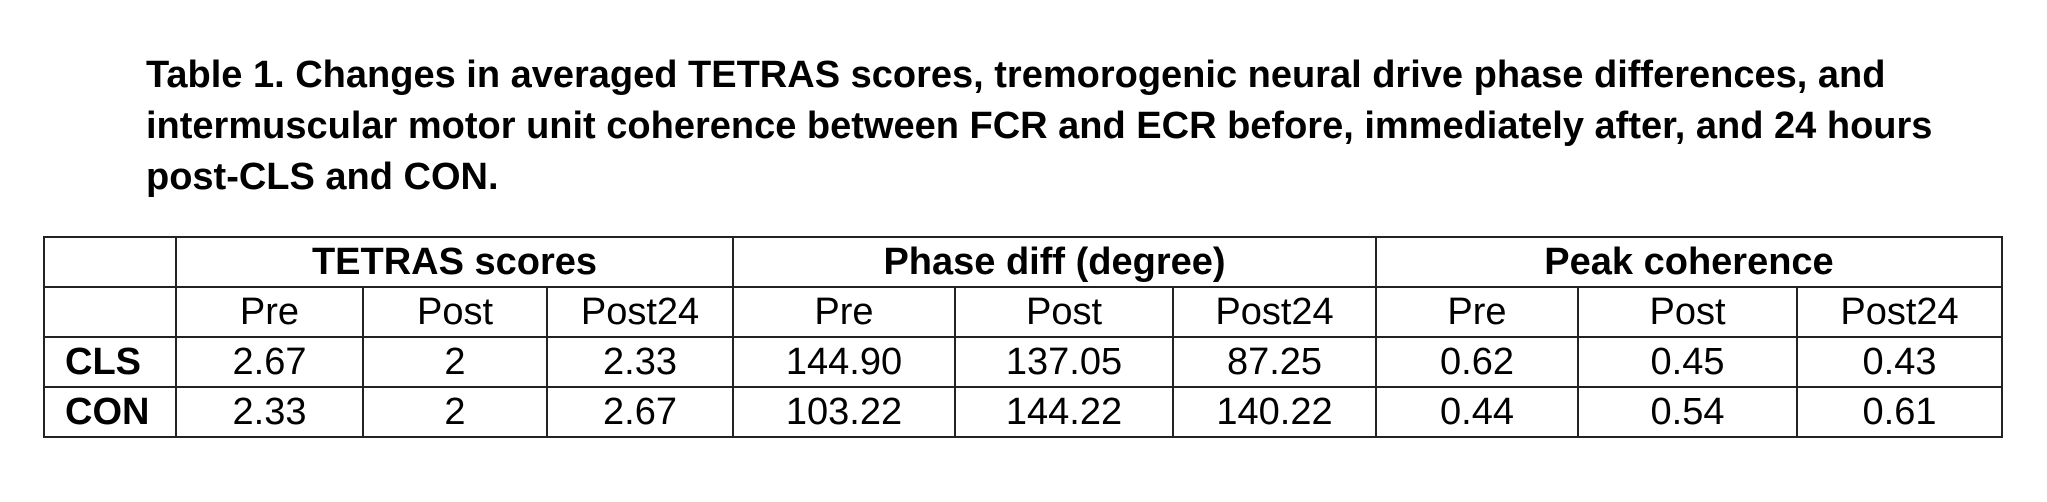 The height and width of the screenshot is (502, 2047). I want to click on table-cell: 144.22, so click(1064, 412).